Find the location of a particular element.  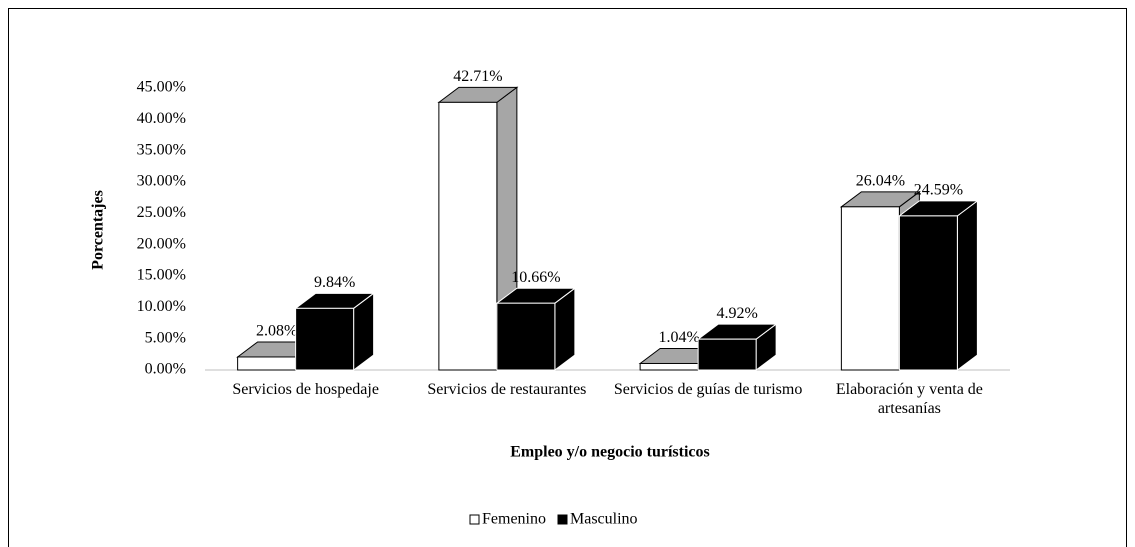

x-tick-label: Servicios de hospedaje is located at coordinates (305, 389).